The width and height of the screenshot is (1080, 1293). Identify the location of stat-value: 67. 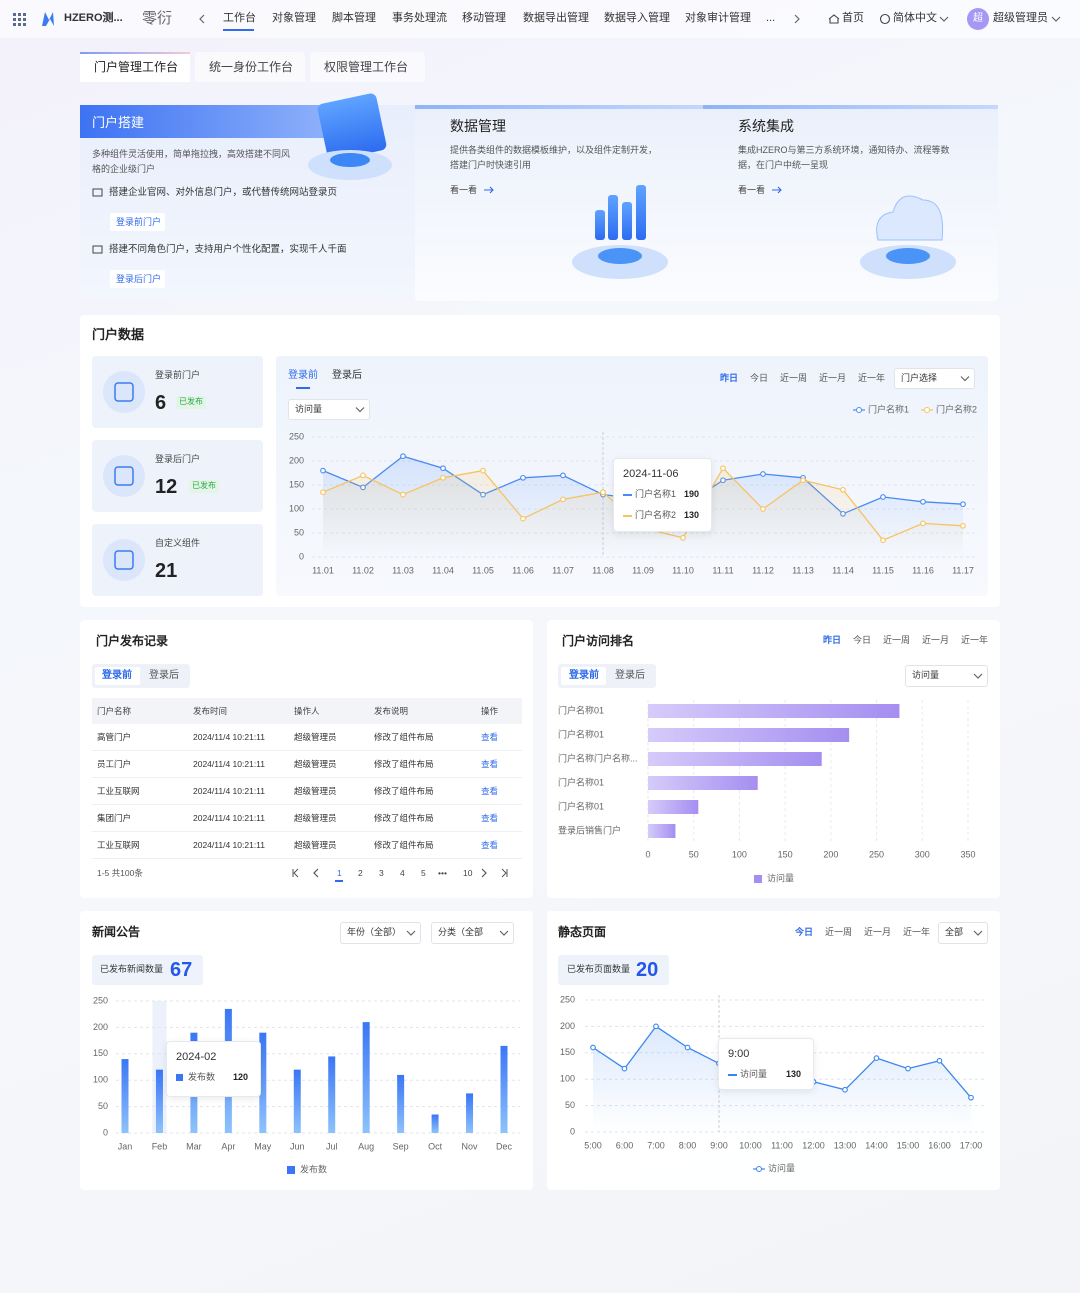
(181, 970).